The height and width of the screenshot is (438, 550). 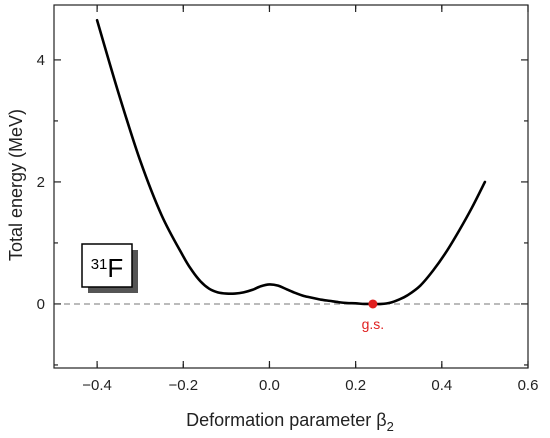 I want to click on nucleus-label: 31F, so click(x=107, y=268).